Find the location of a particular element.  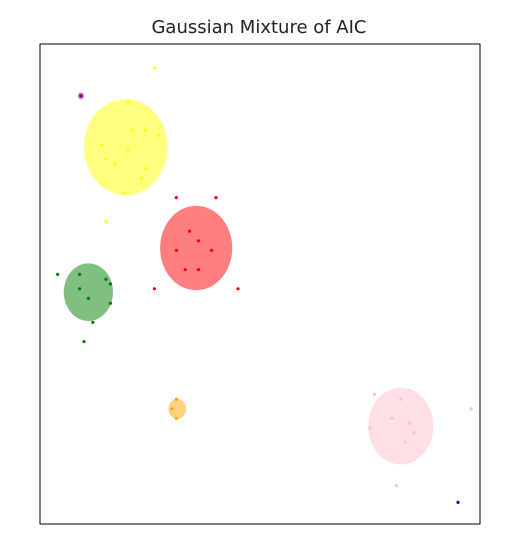

chart-title: Gaussian Mixture of AIC is located at coordinates (258, 27).